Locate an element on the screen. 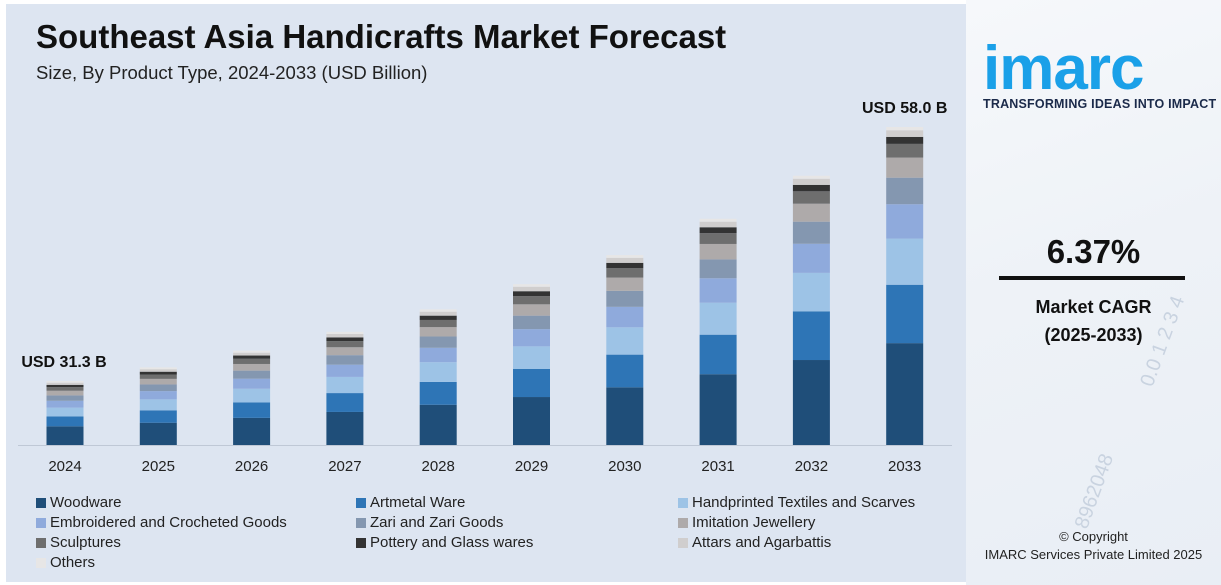  legend-label: Sculptures is located at coordinates (85, 542).